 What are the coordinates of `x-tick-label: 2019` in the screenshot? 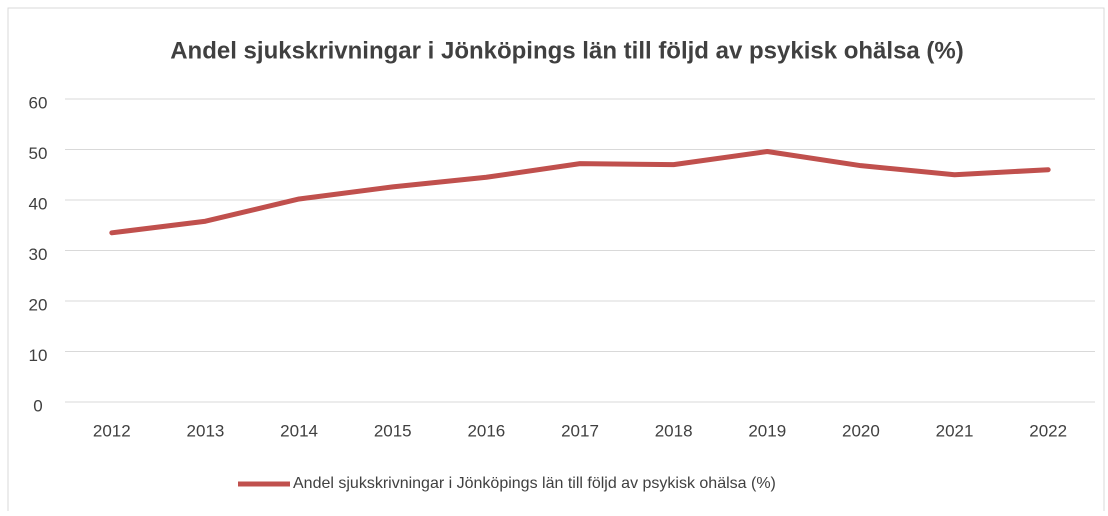 It's located at (767, 430).